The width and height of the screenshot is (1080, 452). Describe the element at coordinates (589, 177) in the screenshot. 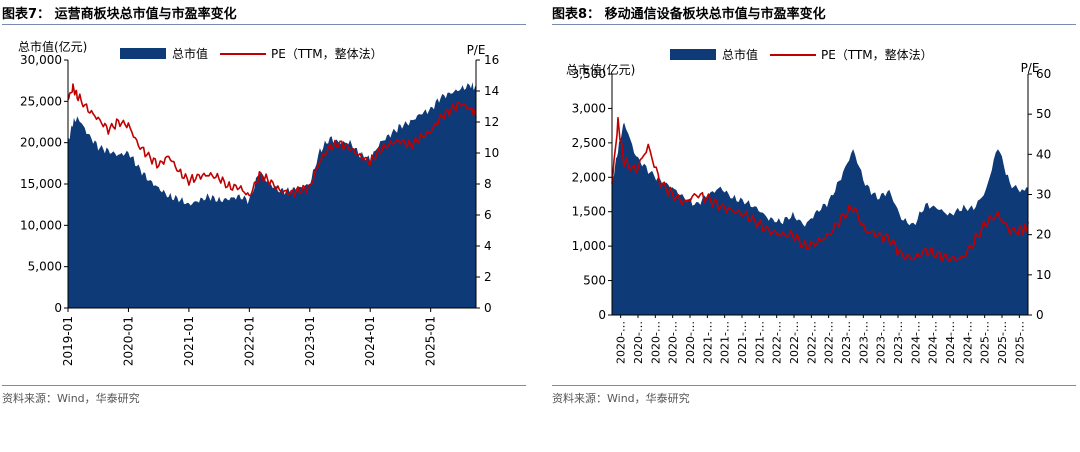

I see `y-tick-label-left: 2,000` at that location.